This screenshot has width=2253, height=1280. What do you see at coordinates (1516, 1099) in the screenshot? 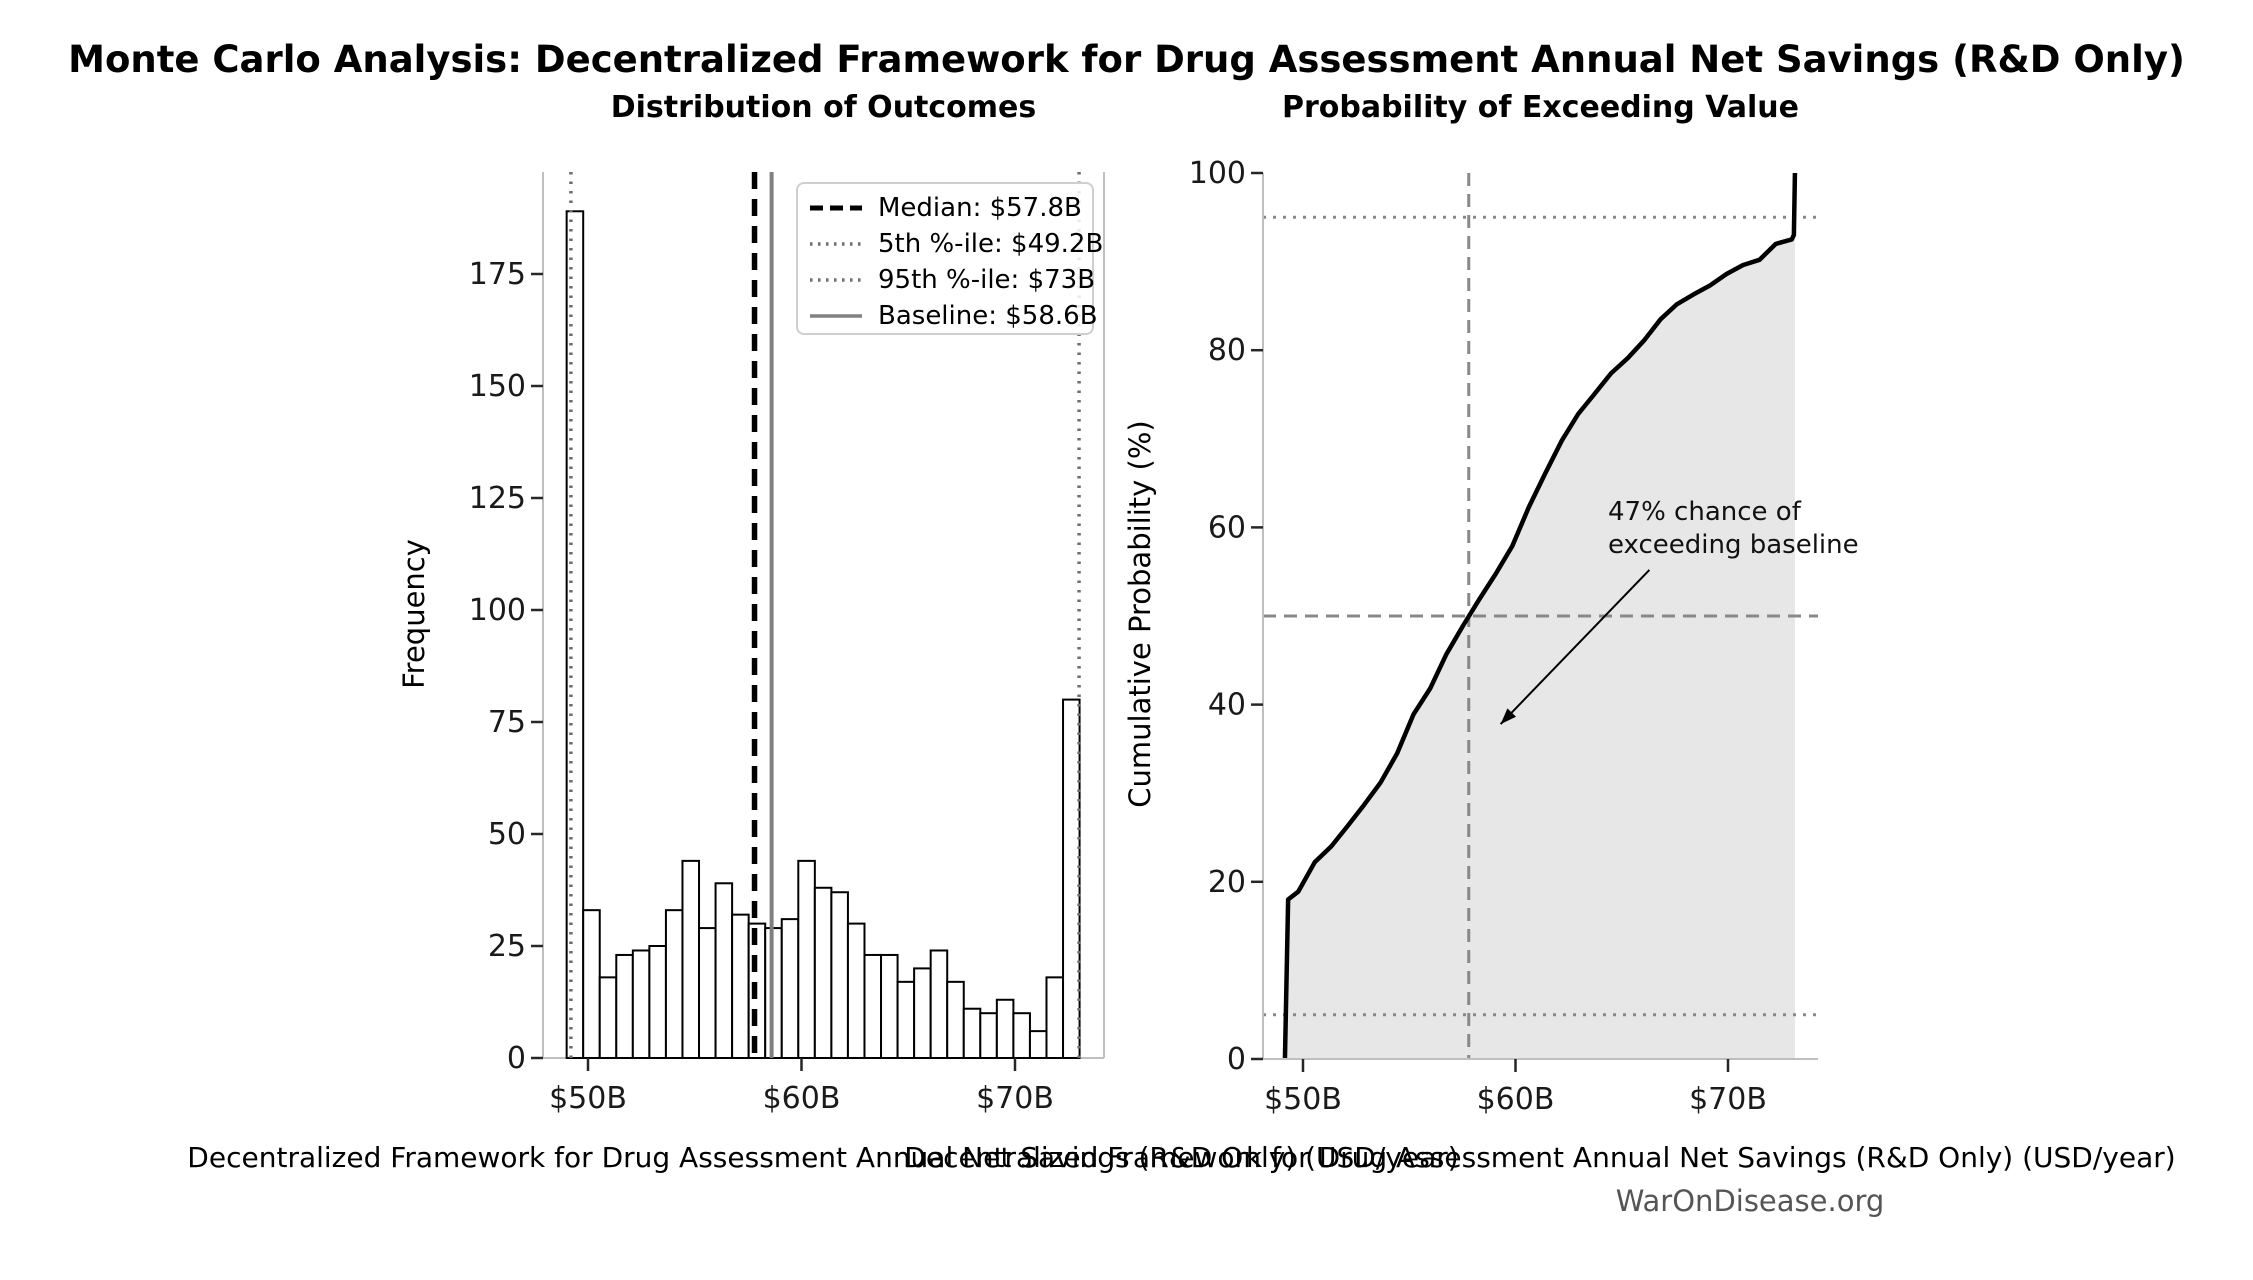
I see `cdf-x-tick-label: $60B` at bounding box center [1516, 1099].